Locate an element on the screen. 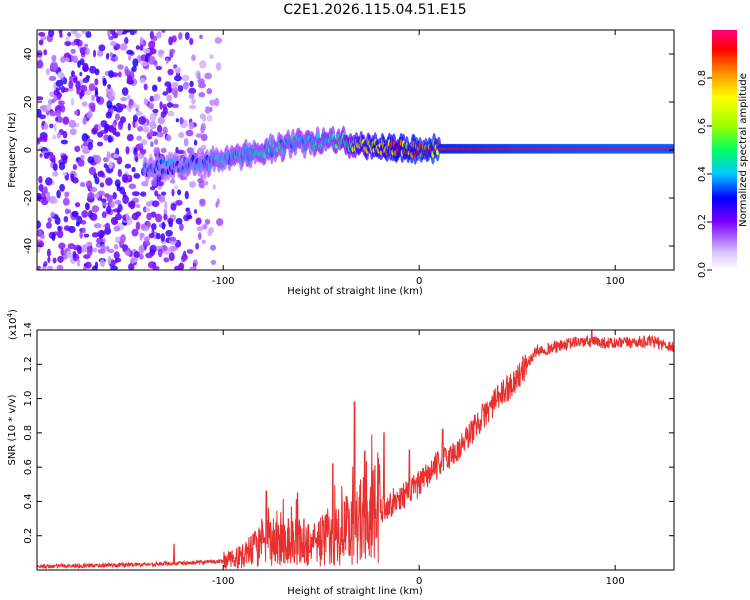 The width and height of the screenshot is (750, 600). colorbar-tick-label: 0.2 is located at coordinates (702, 222).